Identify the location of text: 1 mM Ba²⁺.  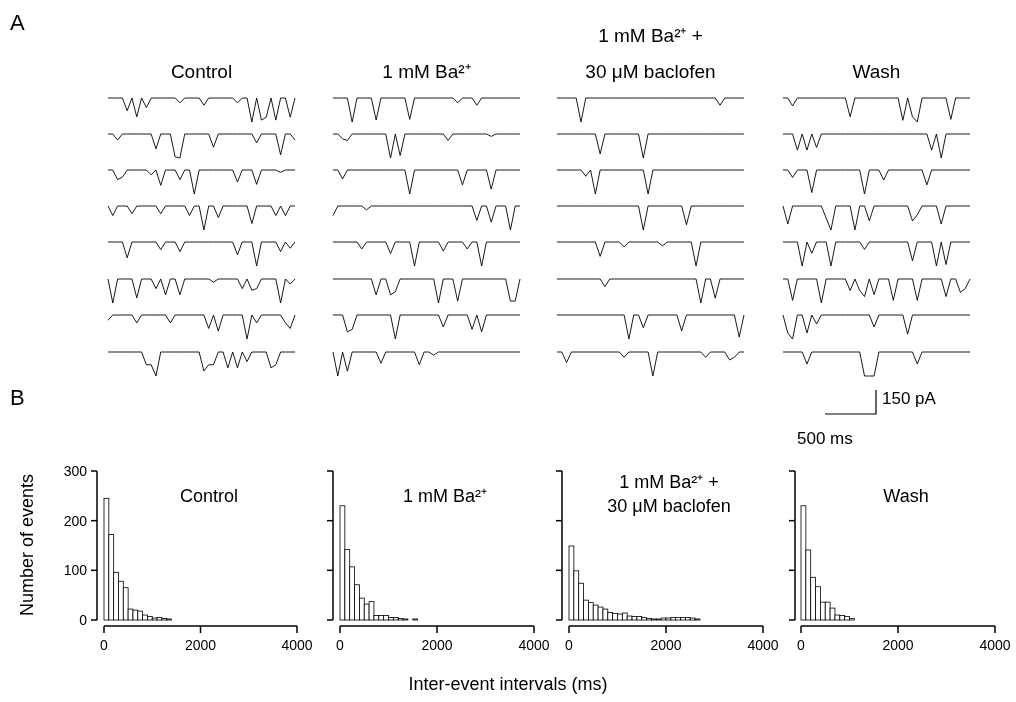
(445, 496).